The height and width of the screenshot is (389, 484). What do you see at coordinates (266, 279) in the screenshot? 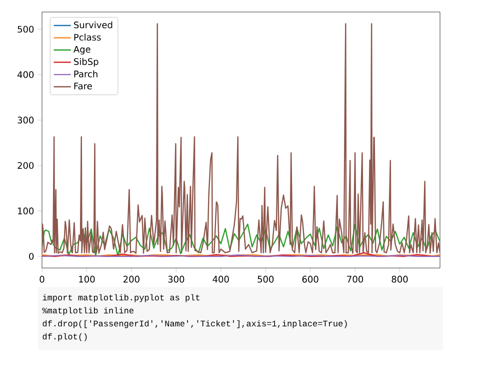
I see `x-tick-label: 500` at bounding box center [266, 279].